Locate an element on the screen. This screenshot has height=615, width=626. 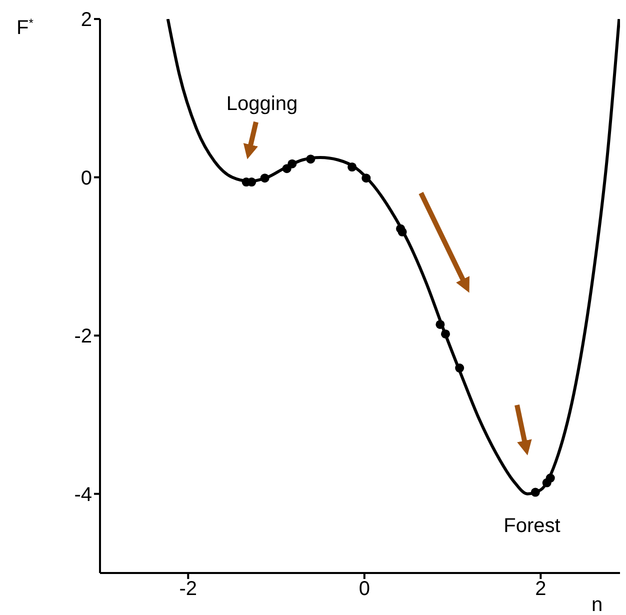
y-tick-label: -2 is located at coordinates (83, 337).